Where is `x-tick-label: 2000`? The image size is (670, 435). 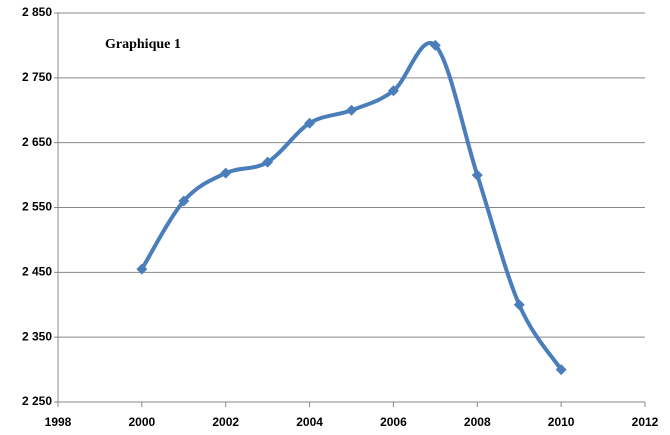
x-tick-label: 2000 is located at coordinates (142, 422).